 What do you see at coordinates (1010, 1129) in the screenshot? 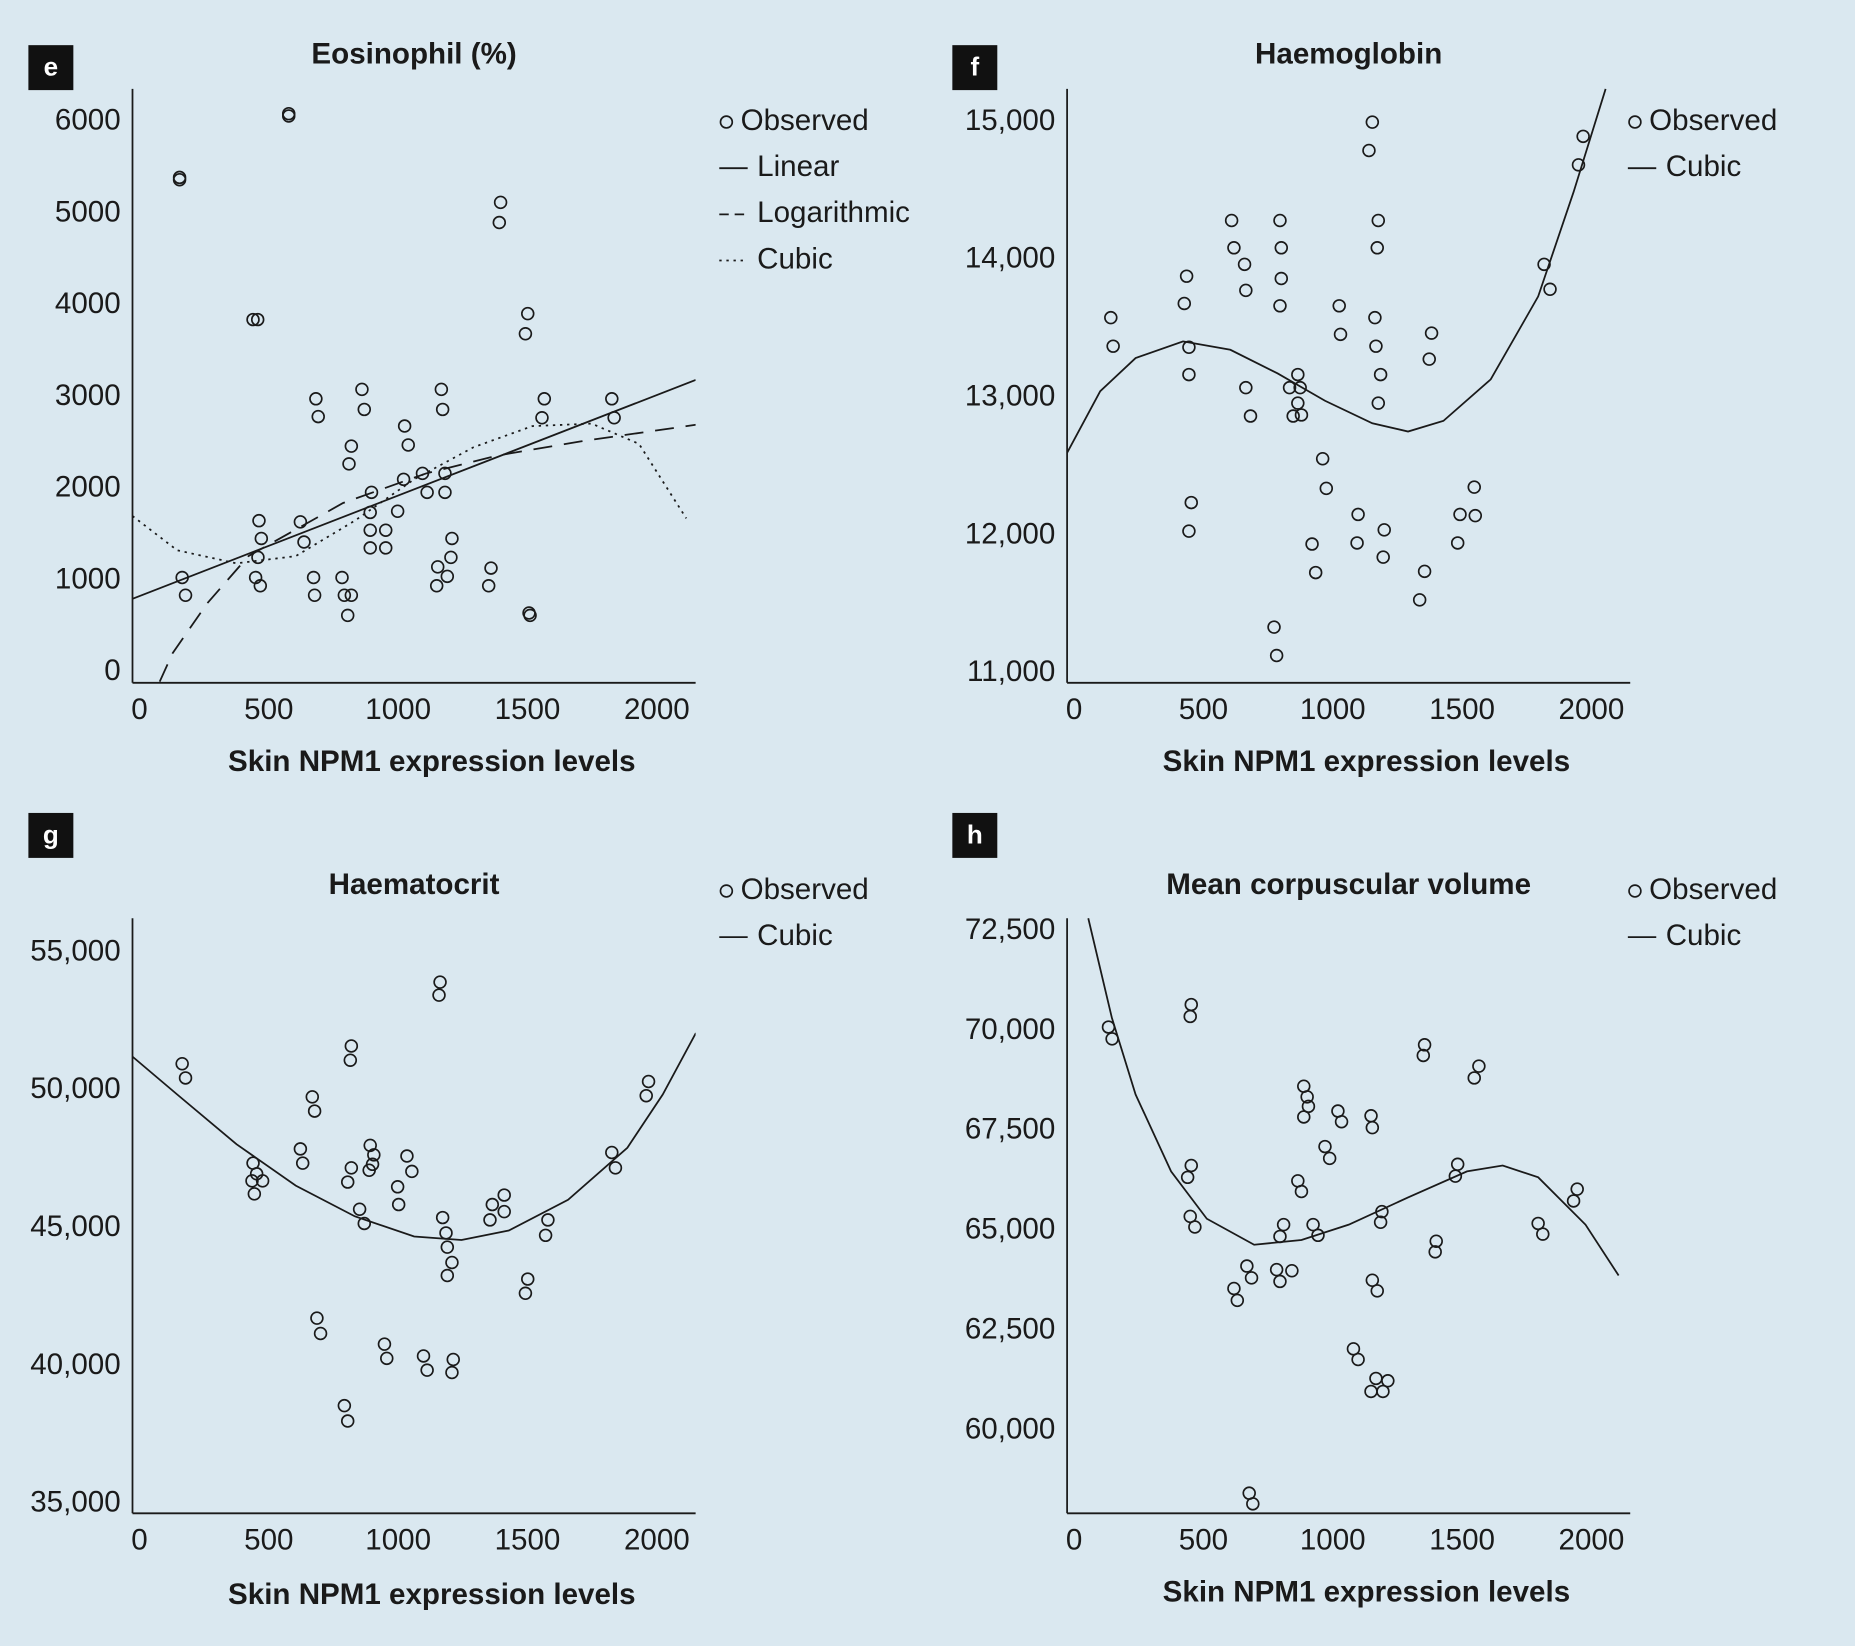
I see `y-tick-label: 67,500` at bounding box center [1010, 1129].